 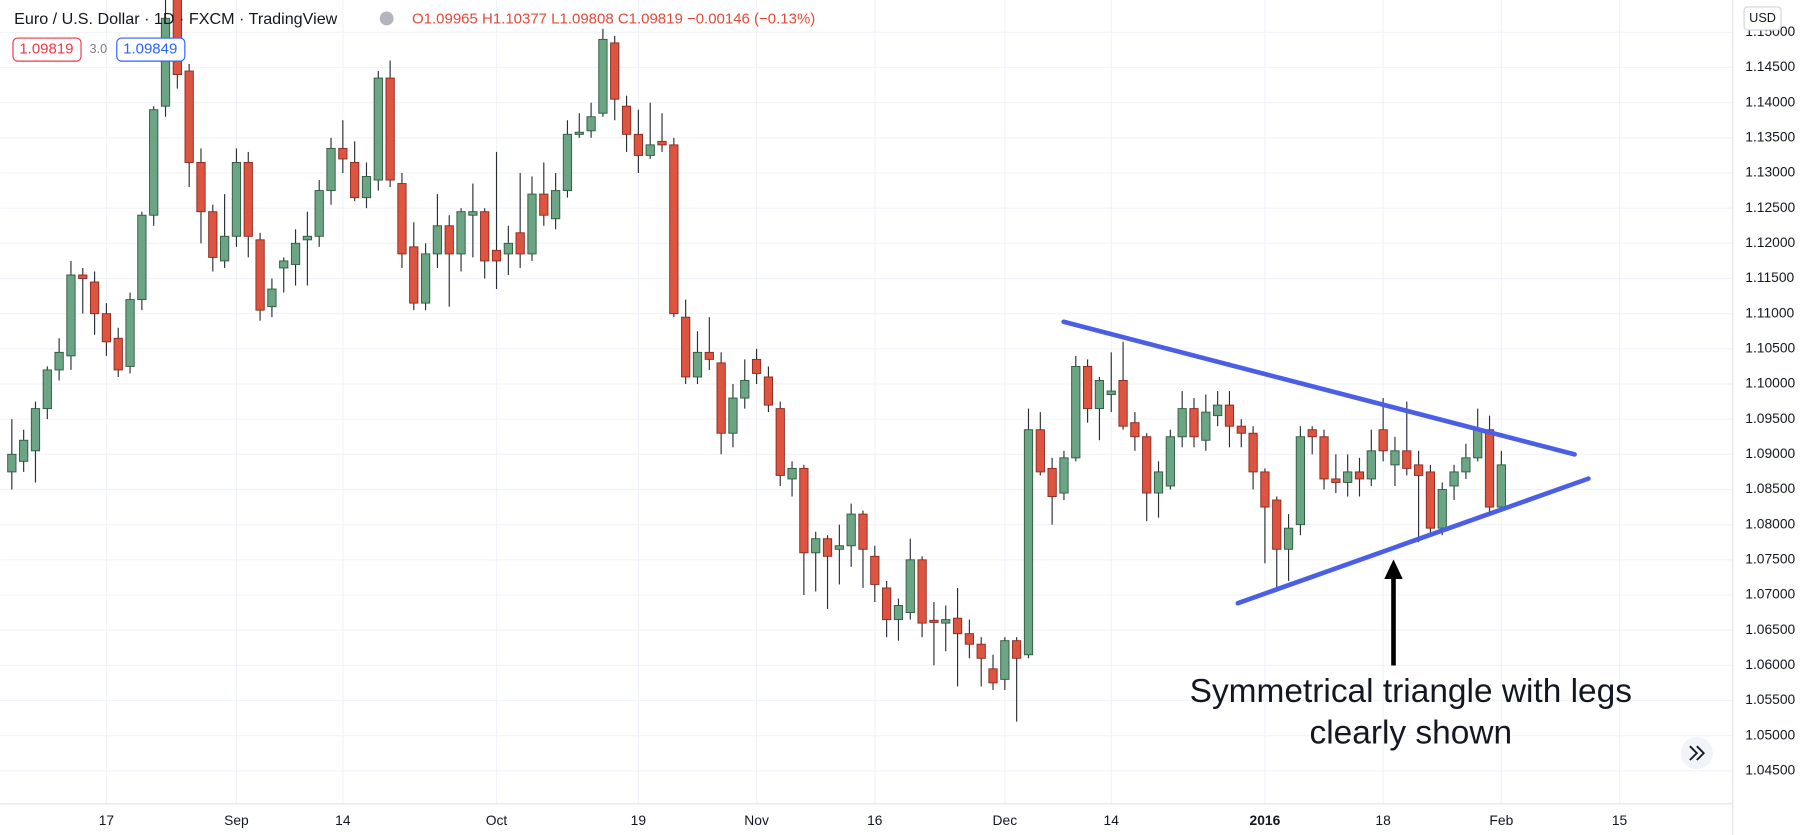 I want to click on y-tick-label: 1.04500, so click(x=1770, y=769).